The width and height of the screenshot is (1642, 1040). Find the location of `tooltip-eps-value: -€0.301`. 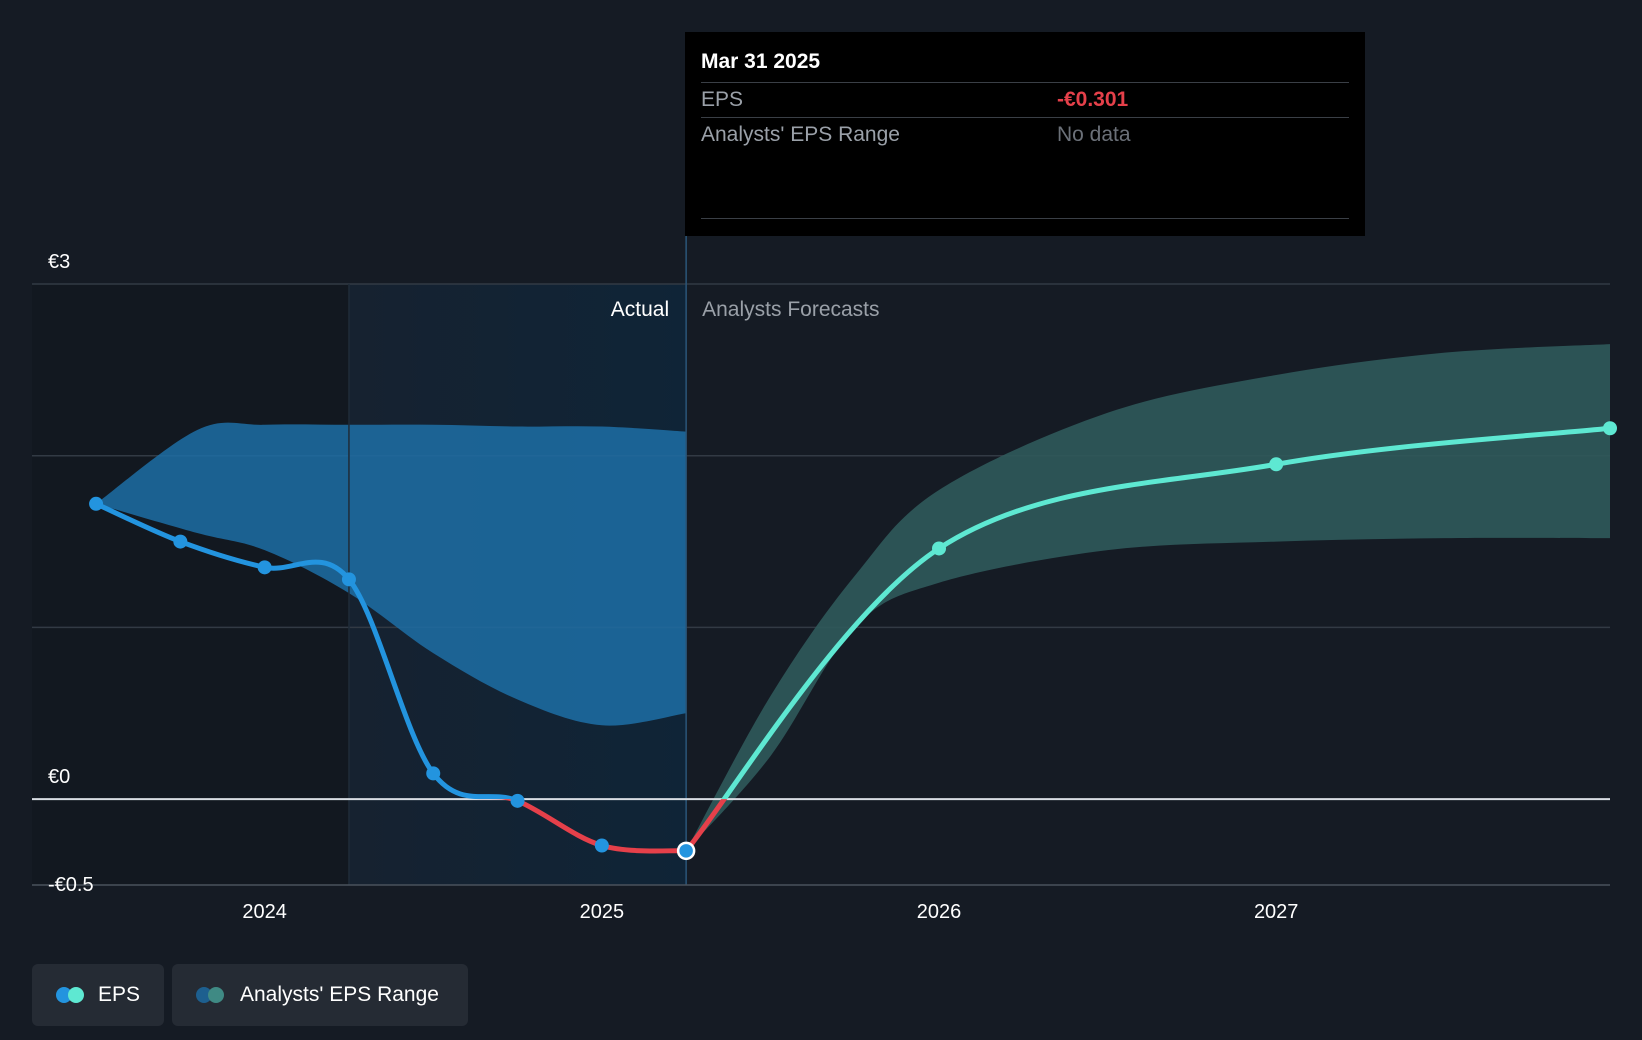

tooltip-eps-value: -€0.301 is located at coordinates (1093, 99).